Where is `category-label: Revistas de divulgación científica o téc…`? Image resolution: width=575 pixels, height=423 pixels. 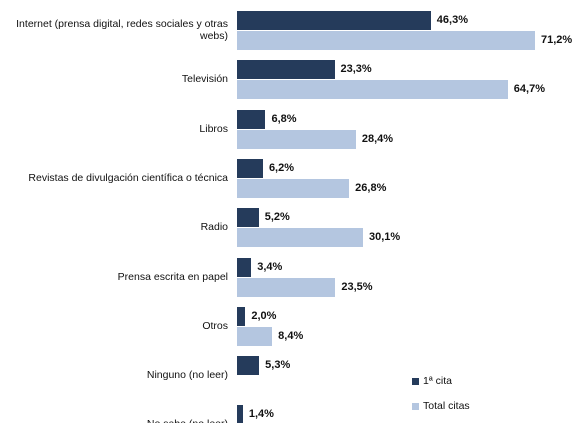 category-label: Revistas de divulgación científica o téc… is located at coordinates (128, 177).